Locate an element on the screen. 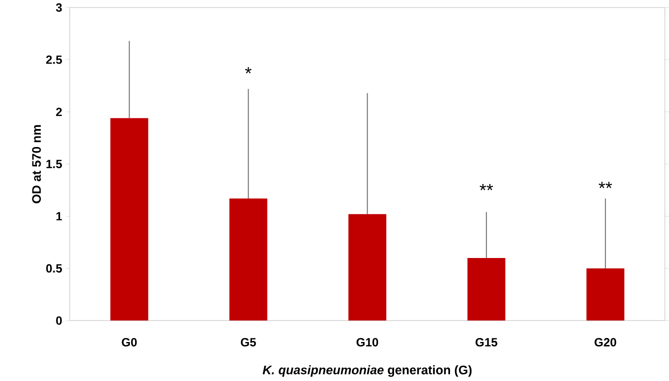 The width and height of the screenshot is (669, 381). x-axis-title: K. quasipneumoniae generation (G) is located at coordinates (367, 371).